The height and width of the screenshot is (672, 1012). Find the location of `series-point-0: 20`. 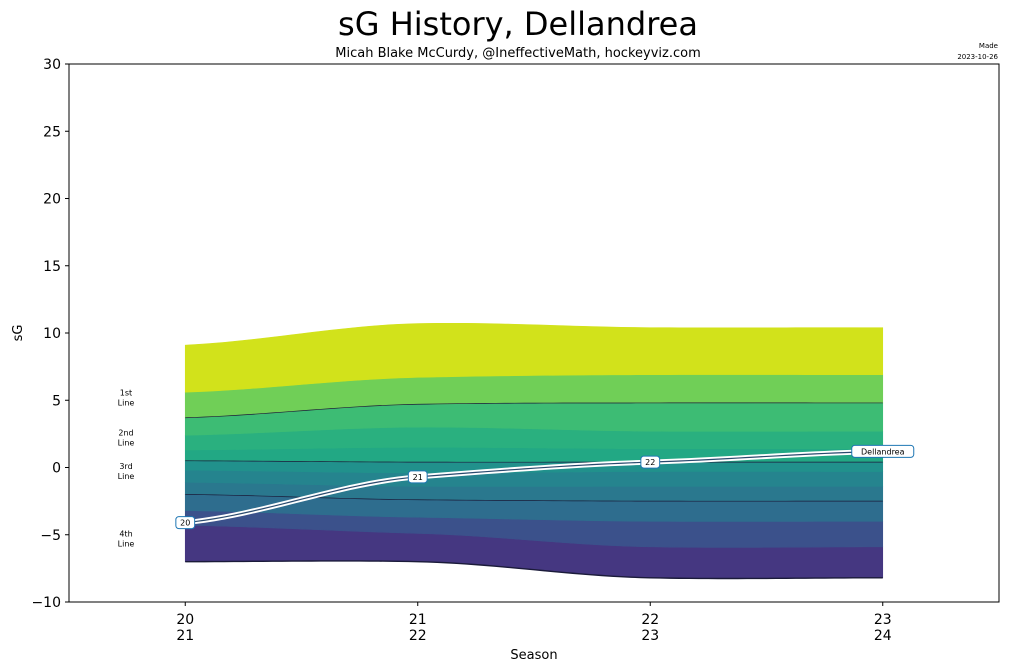

series-point-0: 20 is located at coordinates (185, 523).